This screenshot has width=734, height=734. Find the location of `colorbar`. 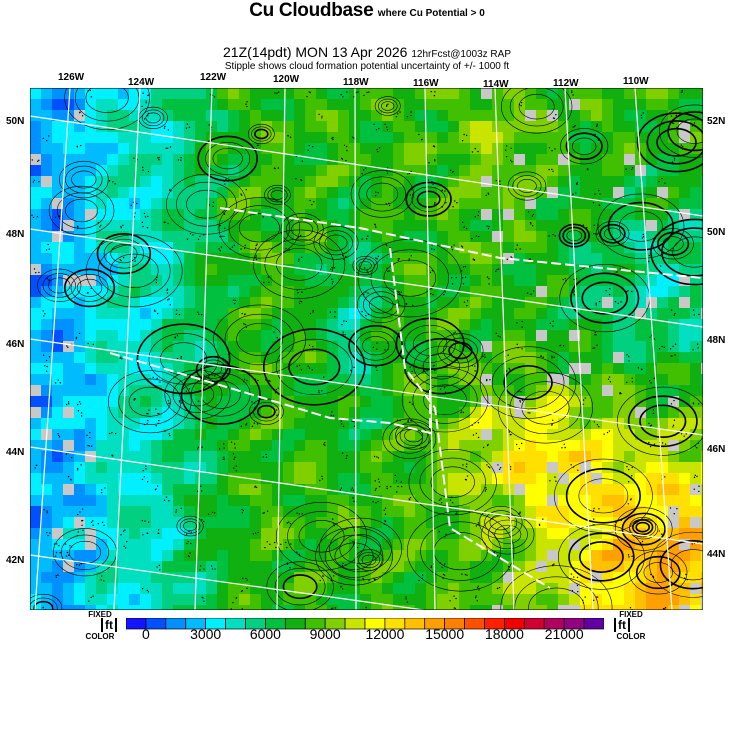

colorbar is located at coordinates (365, 624).